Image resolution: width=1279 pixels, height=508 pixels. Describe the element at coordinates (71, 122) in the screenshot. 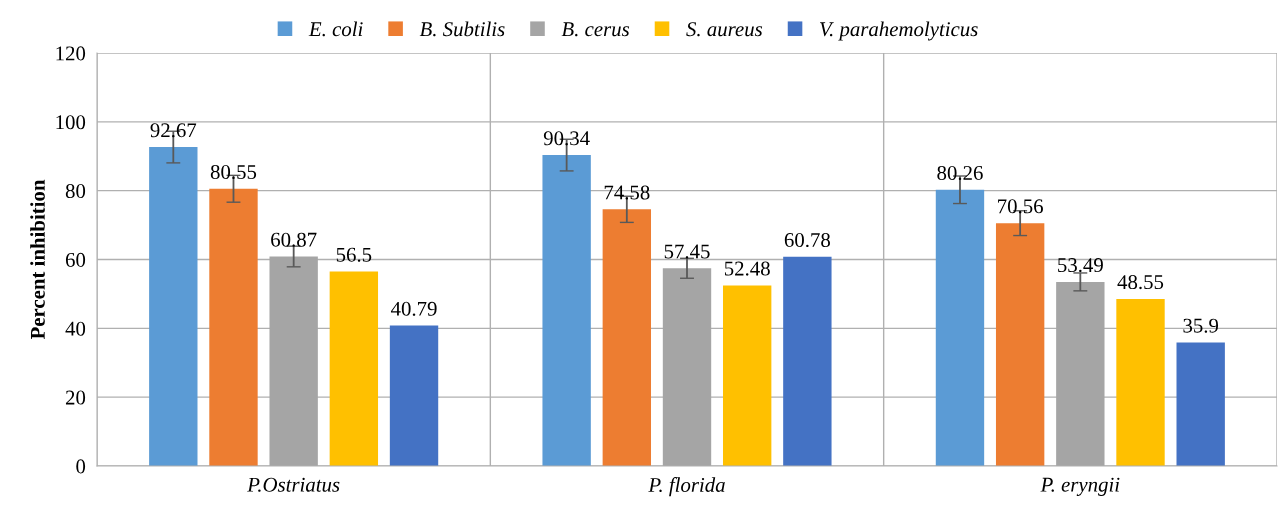

I see `y-tick-label: 100` at that location.